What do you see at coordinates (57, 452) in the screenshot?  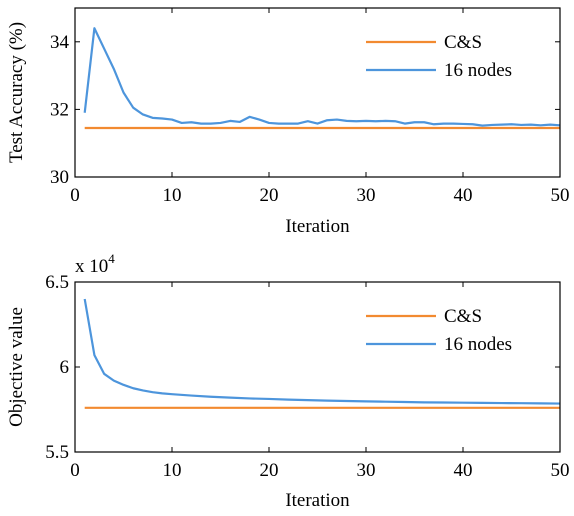 I see `y-tick-label: 5.5` at bounding box center [57, 452].